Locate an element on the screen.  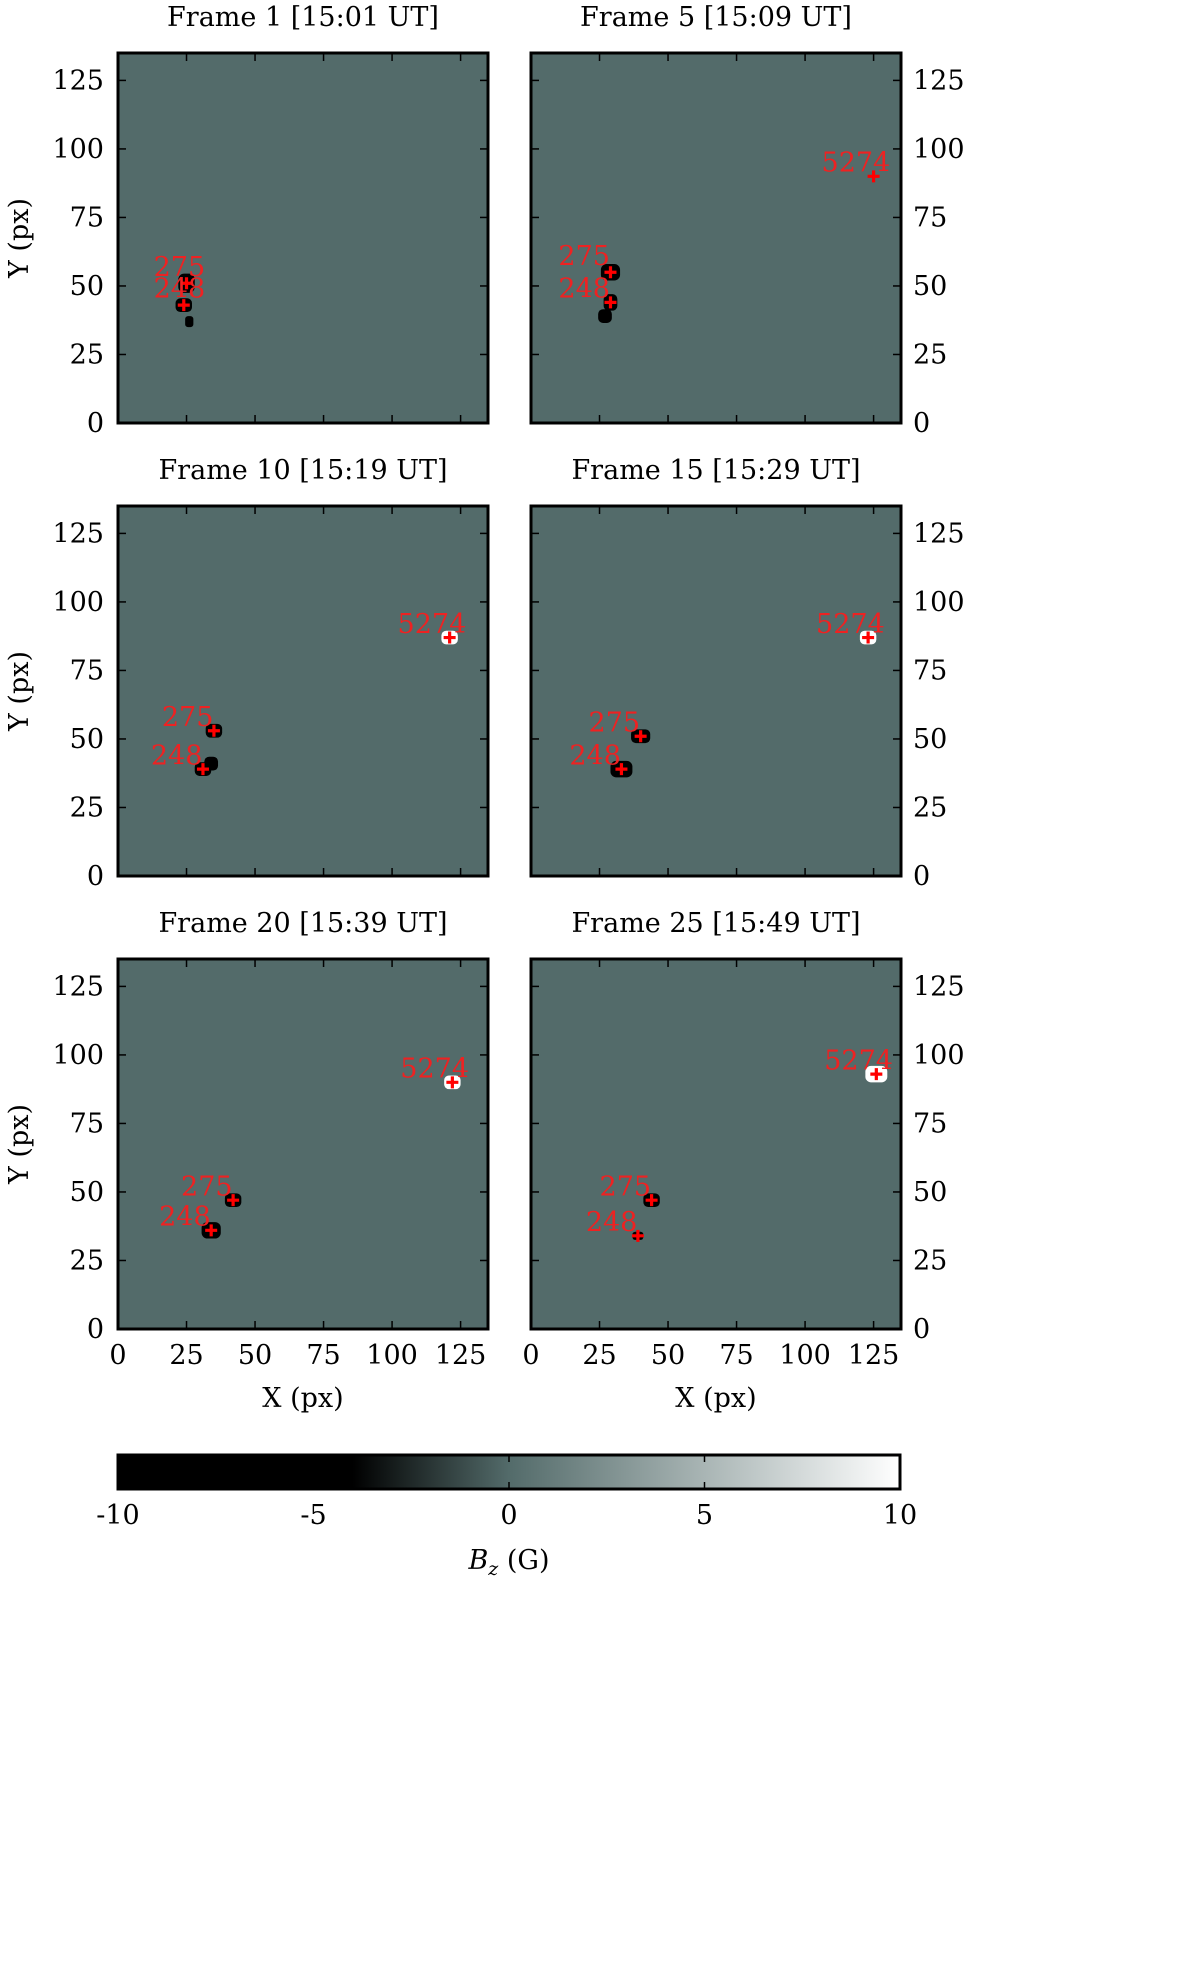
panel-title: Frame 15 [15:29 UT] is located at coordinates (715, 470).